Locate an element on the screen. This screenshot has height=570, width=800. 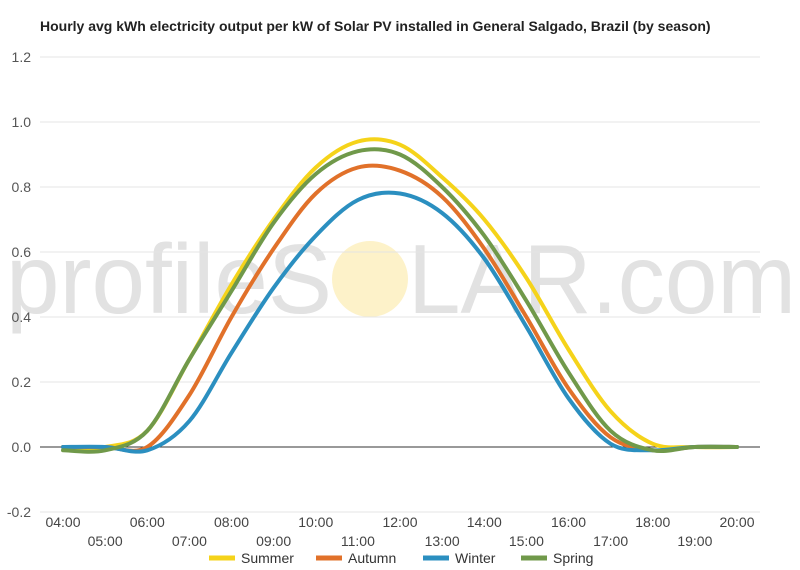
x-tick-label: 18:00 is located at coordinates (652, 522).